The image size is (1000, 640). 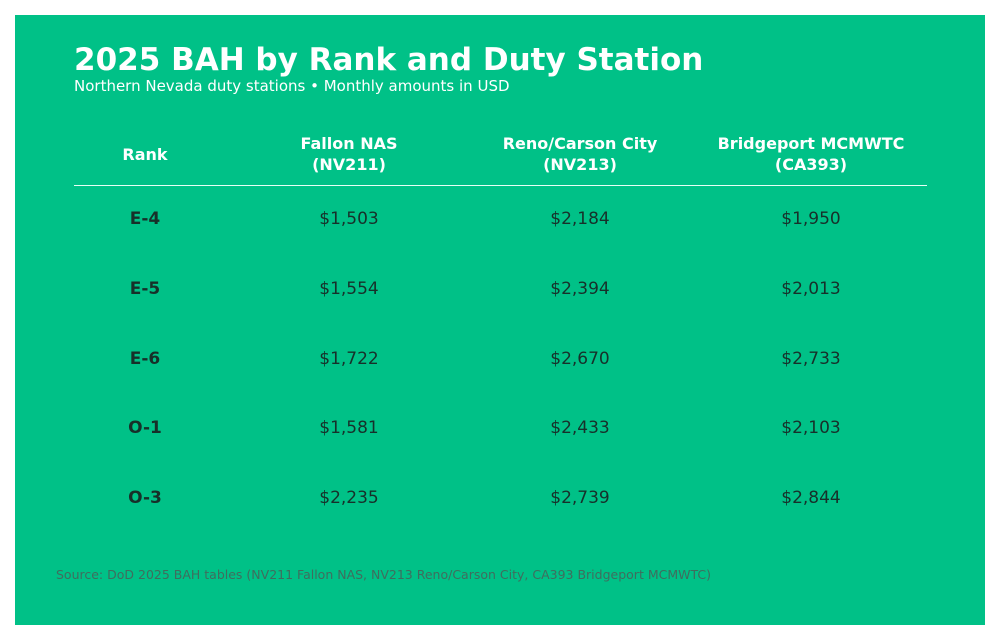 I want to click on cell-reno: $2,670, so click(x=580, y=359).